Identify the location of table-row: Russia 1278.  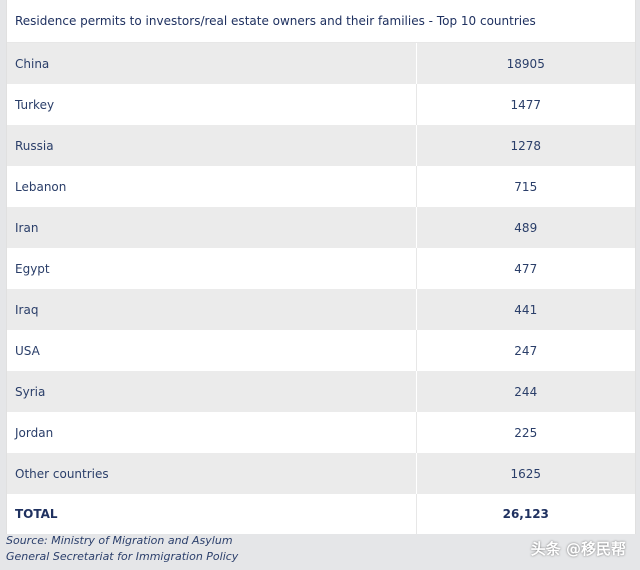
(321, 145).